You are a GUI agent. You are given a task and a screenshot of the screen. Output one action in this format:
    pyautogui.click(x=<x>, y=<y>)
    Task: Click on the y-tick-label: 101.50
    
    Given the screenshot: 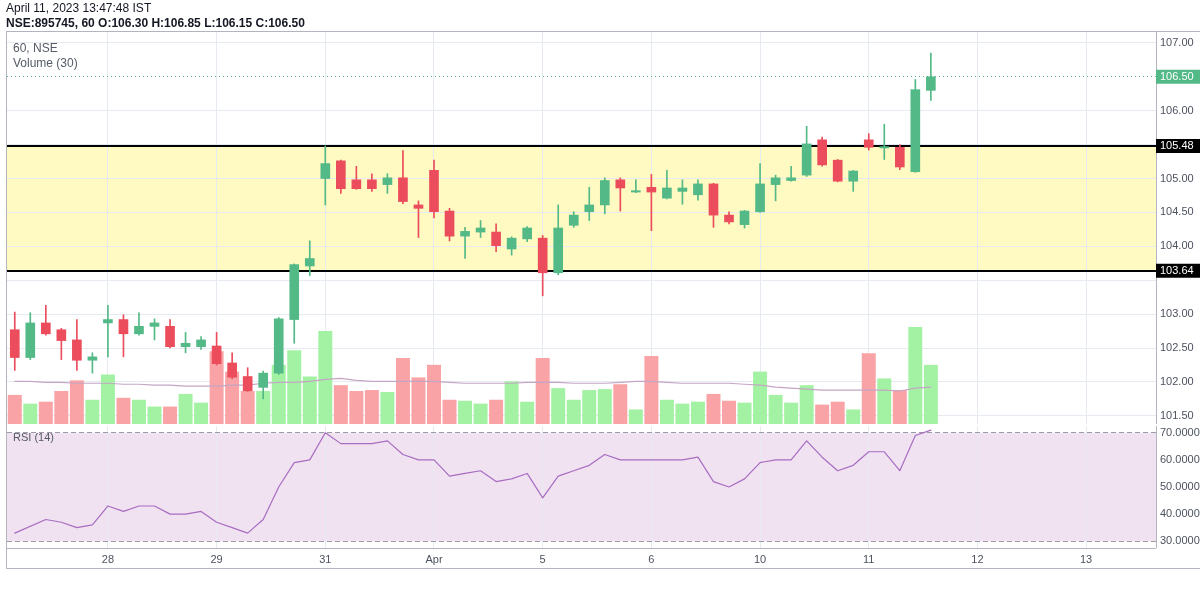 What is the action you would take?
    pyautogui.click(x=1177, y=414)
    